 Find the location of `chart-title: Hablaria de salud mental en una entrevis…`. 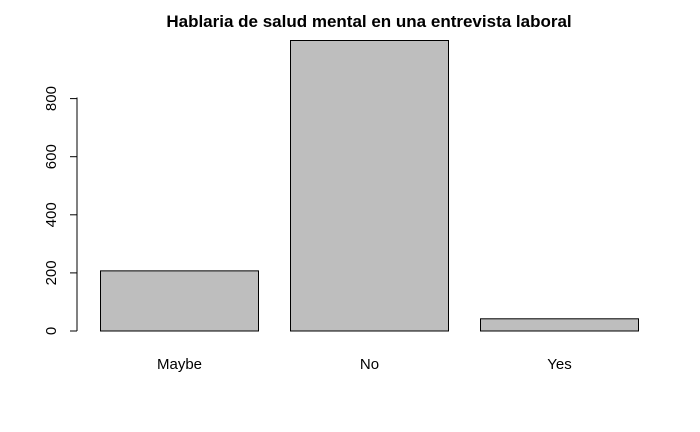

chart-title: Hablaria de salud mental en una entrevis… is located at coordinates (368, 21).